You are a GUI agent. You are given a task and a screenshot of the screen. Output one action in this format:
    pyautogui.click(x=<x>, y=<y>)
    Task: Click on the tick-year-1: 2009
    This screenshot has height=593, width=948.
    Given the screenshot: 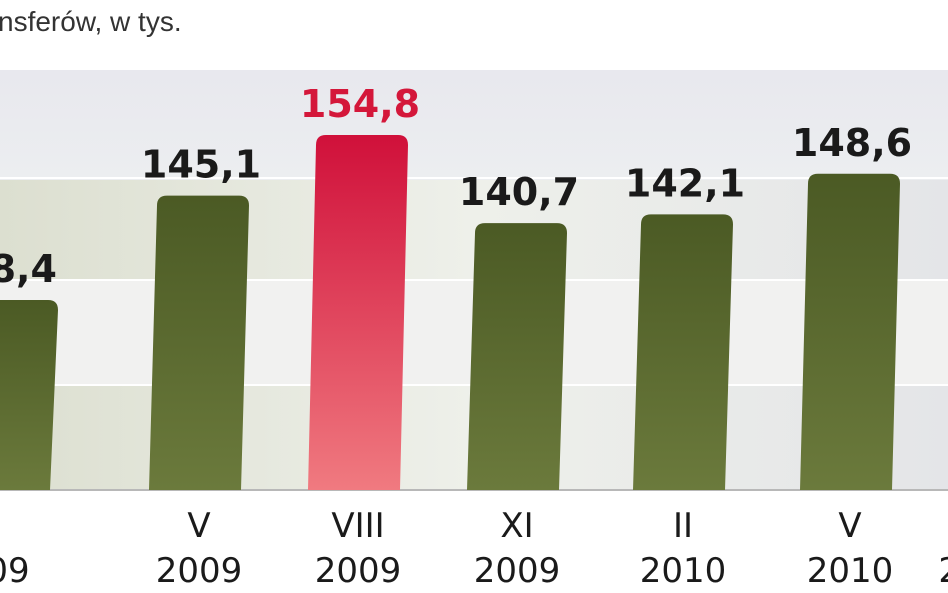 What is the action you would take?
    pyautogui.click(x=199, y=571)
    